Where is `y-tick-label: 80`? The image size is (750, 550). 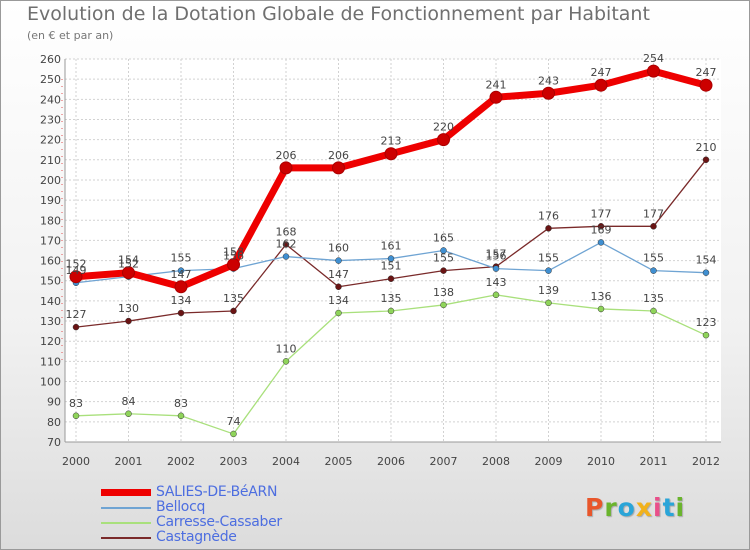 y-tick-label: 80 is located at coordinates (54, 422).